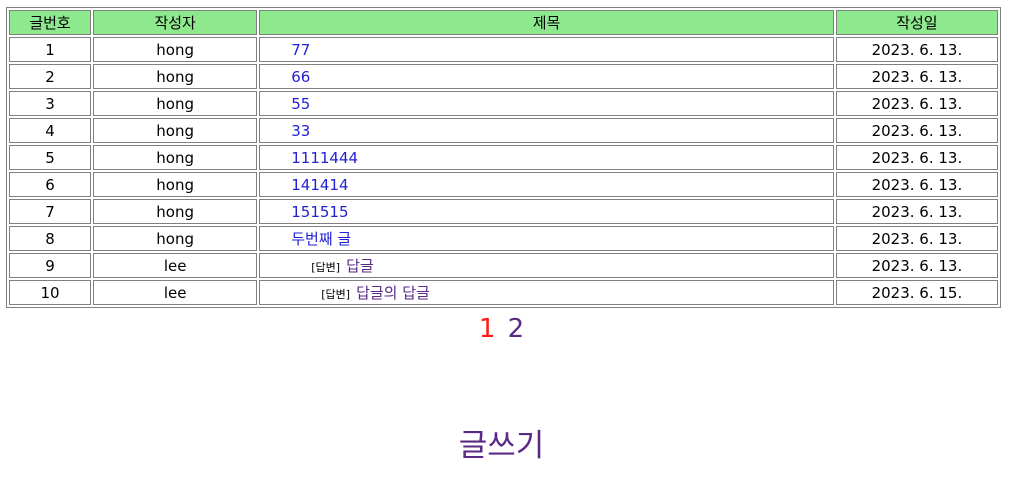  What do you see at coordinates (50, 49) in the screenshot?
I see `cell-no: 1` at bounding box center [50, 49].